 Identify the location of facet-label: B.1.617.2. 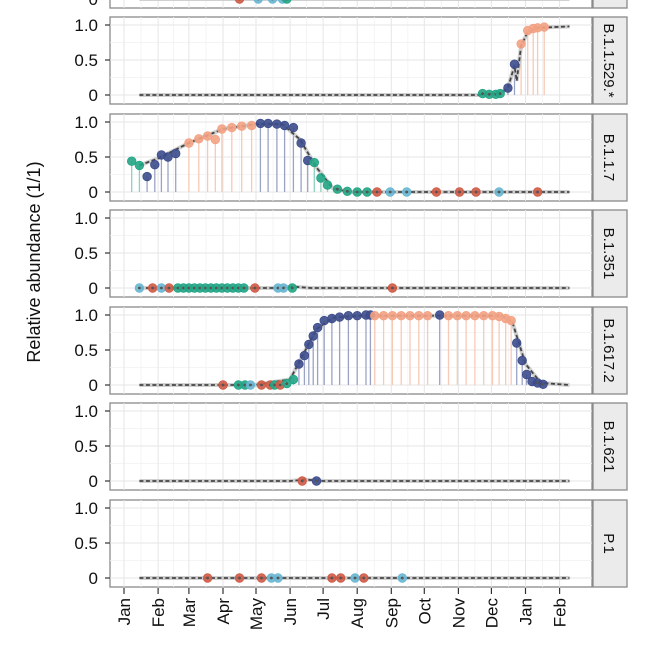
(608, 350).